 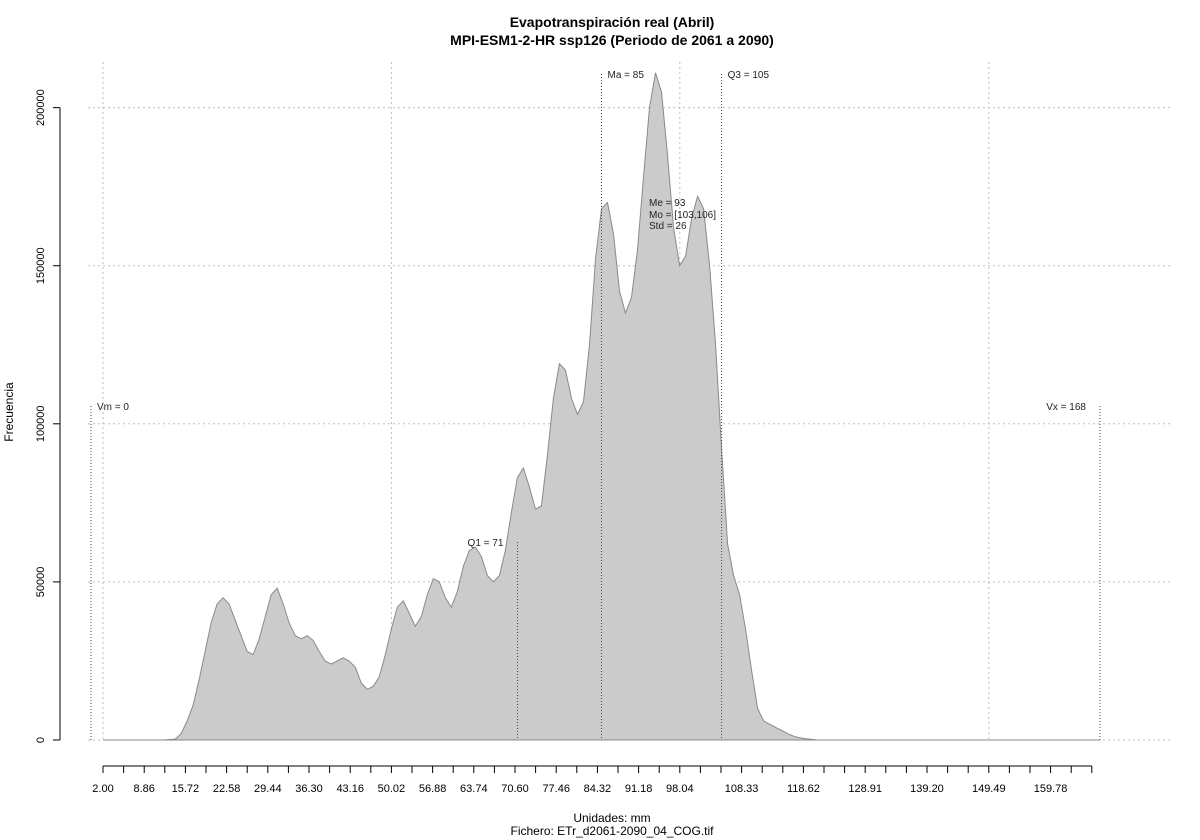 I want to click on x-tick-label: 43.16, so click(x=350, y=789).